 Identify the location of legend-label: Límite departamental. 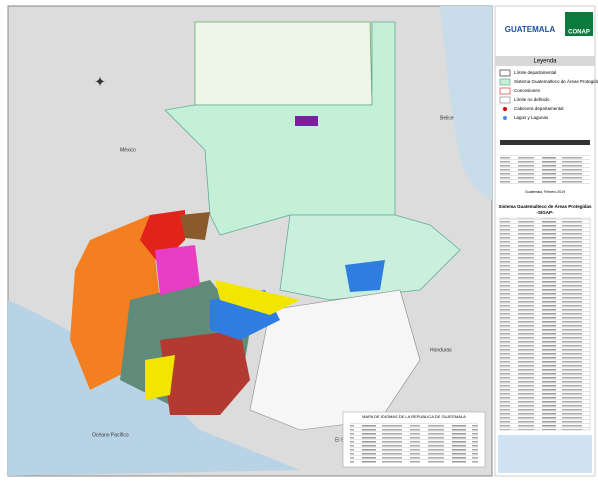
(535, 72).